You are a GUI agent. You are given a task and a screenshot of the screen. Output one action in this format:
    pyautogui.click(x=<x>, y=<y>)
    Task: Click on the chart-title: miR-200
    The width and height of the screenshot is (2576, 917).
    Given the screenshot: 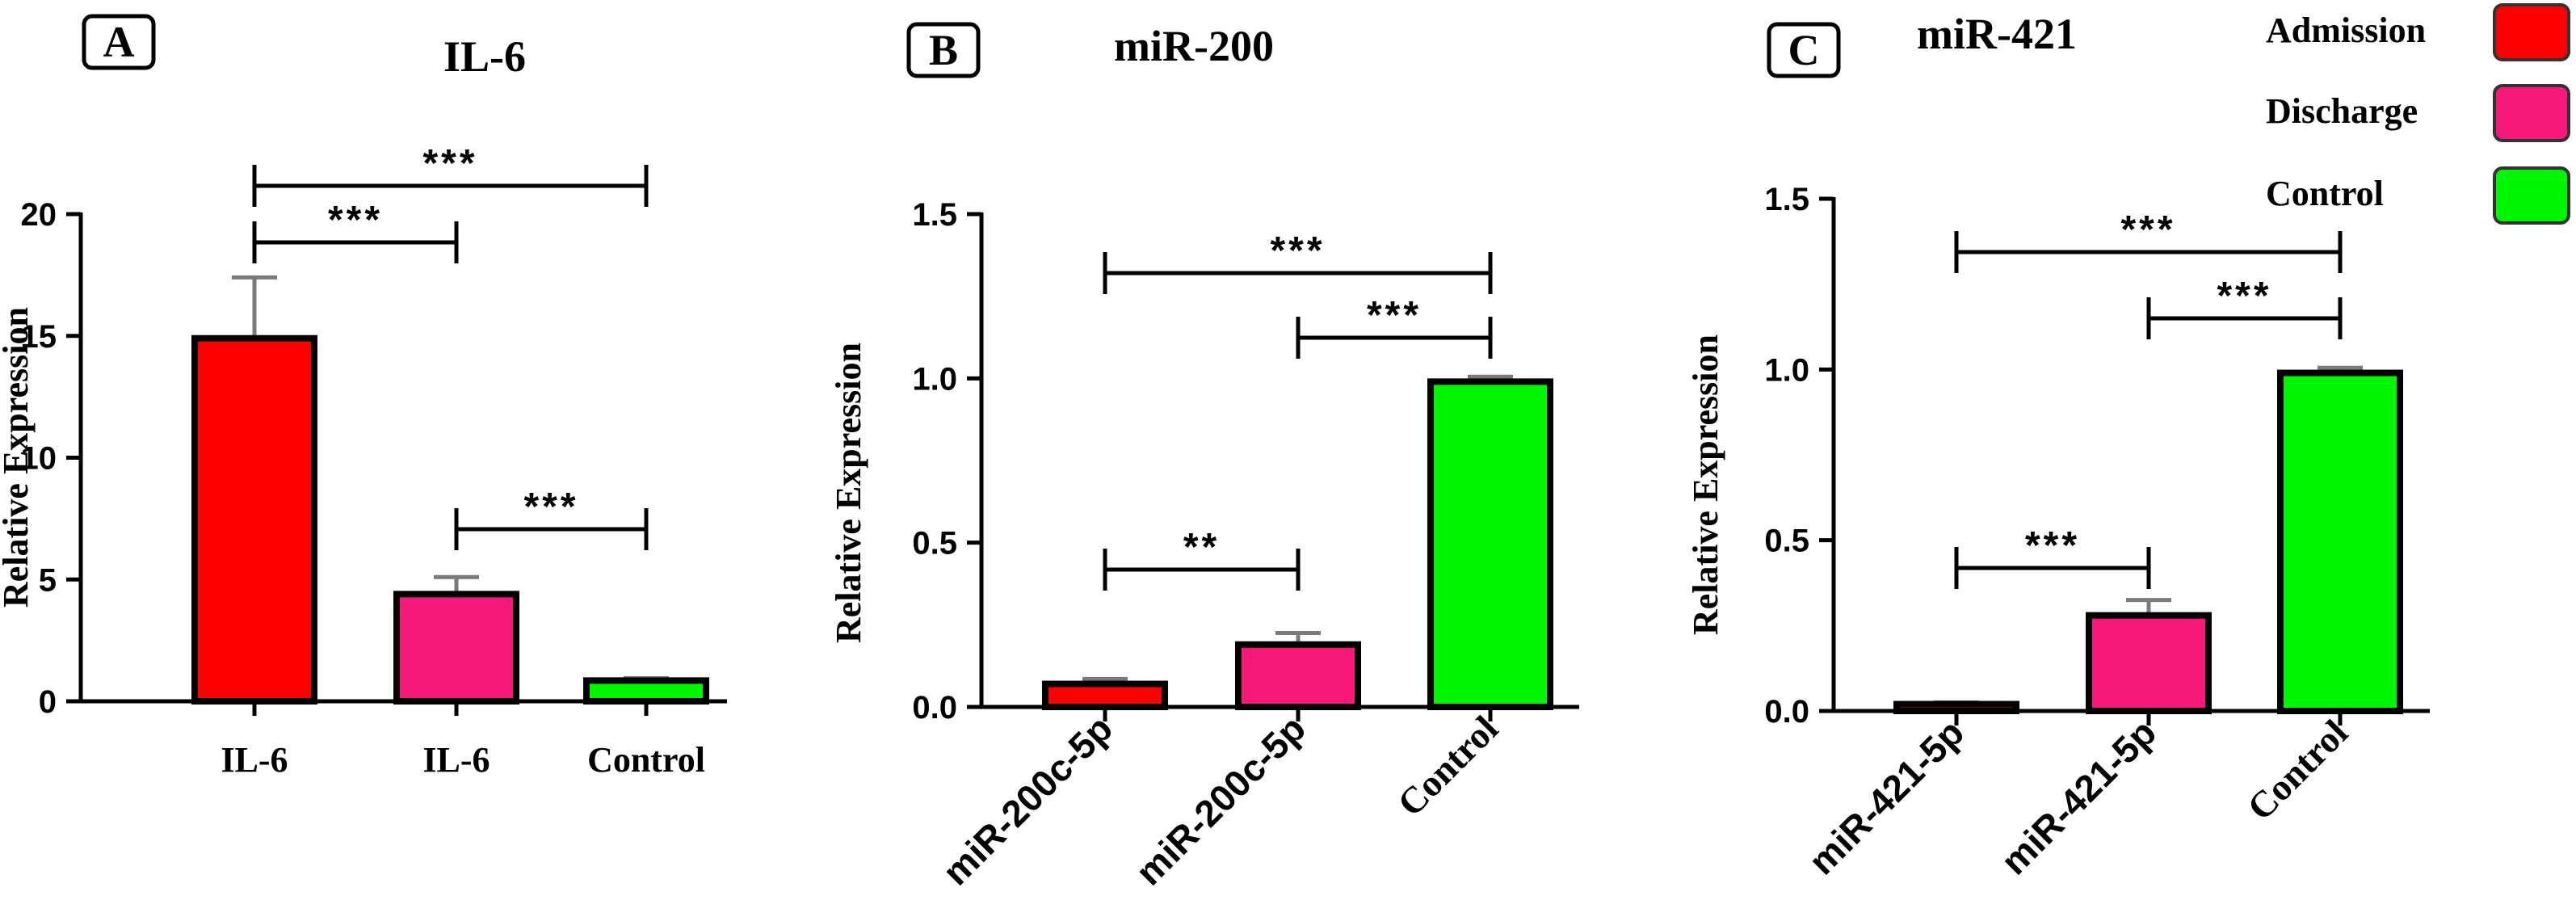 What is the action you would take?
    pyautogui.click(x=1194, y=46)
    